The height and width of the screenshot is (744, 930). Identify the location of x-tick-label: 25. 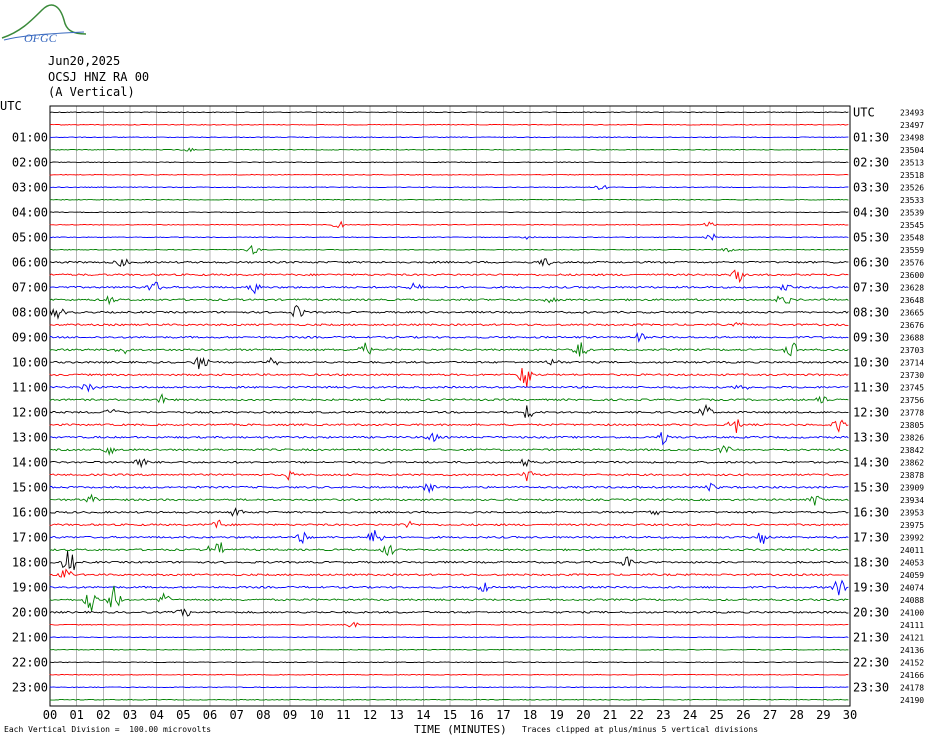
(716, 715).